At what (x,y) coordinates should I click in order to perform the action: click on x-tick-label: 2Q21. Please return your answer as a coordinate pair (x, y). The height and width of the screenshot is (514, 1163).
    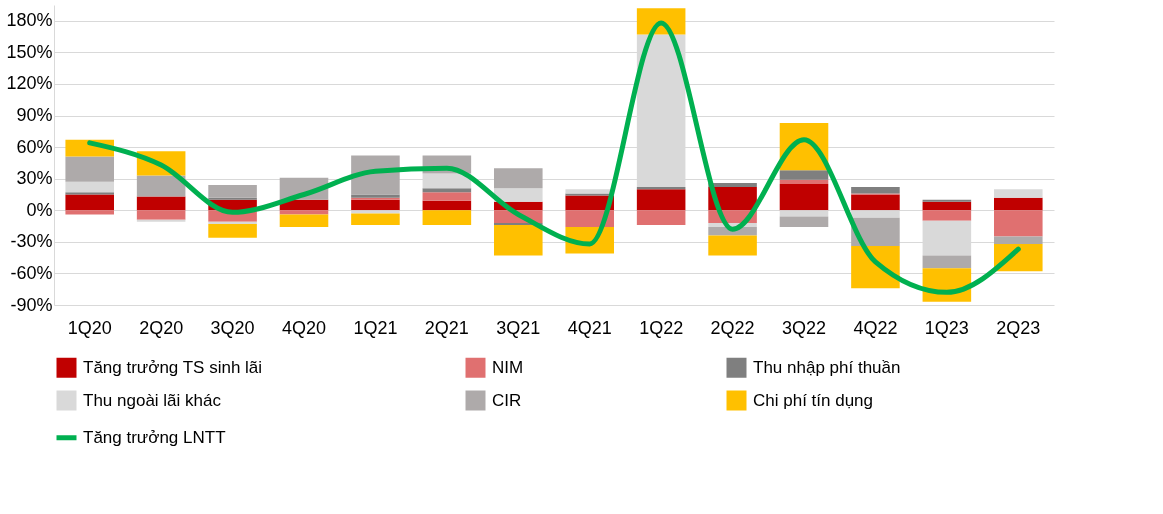
    Looking at the image, I should click on (446, 327).